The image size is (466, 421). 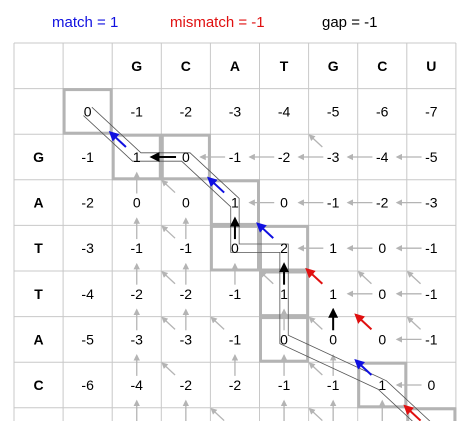 I want to click on matrix-cell-value: -7, so click(x=431, y=111).